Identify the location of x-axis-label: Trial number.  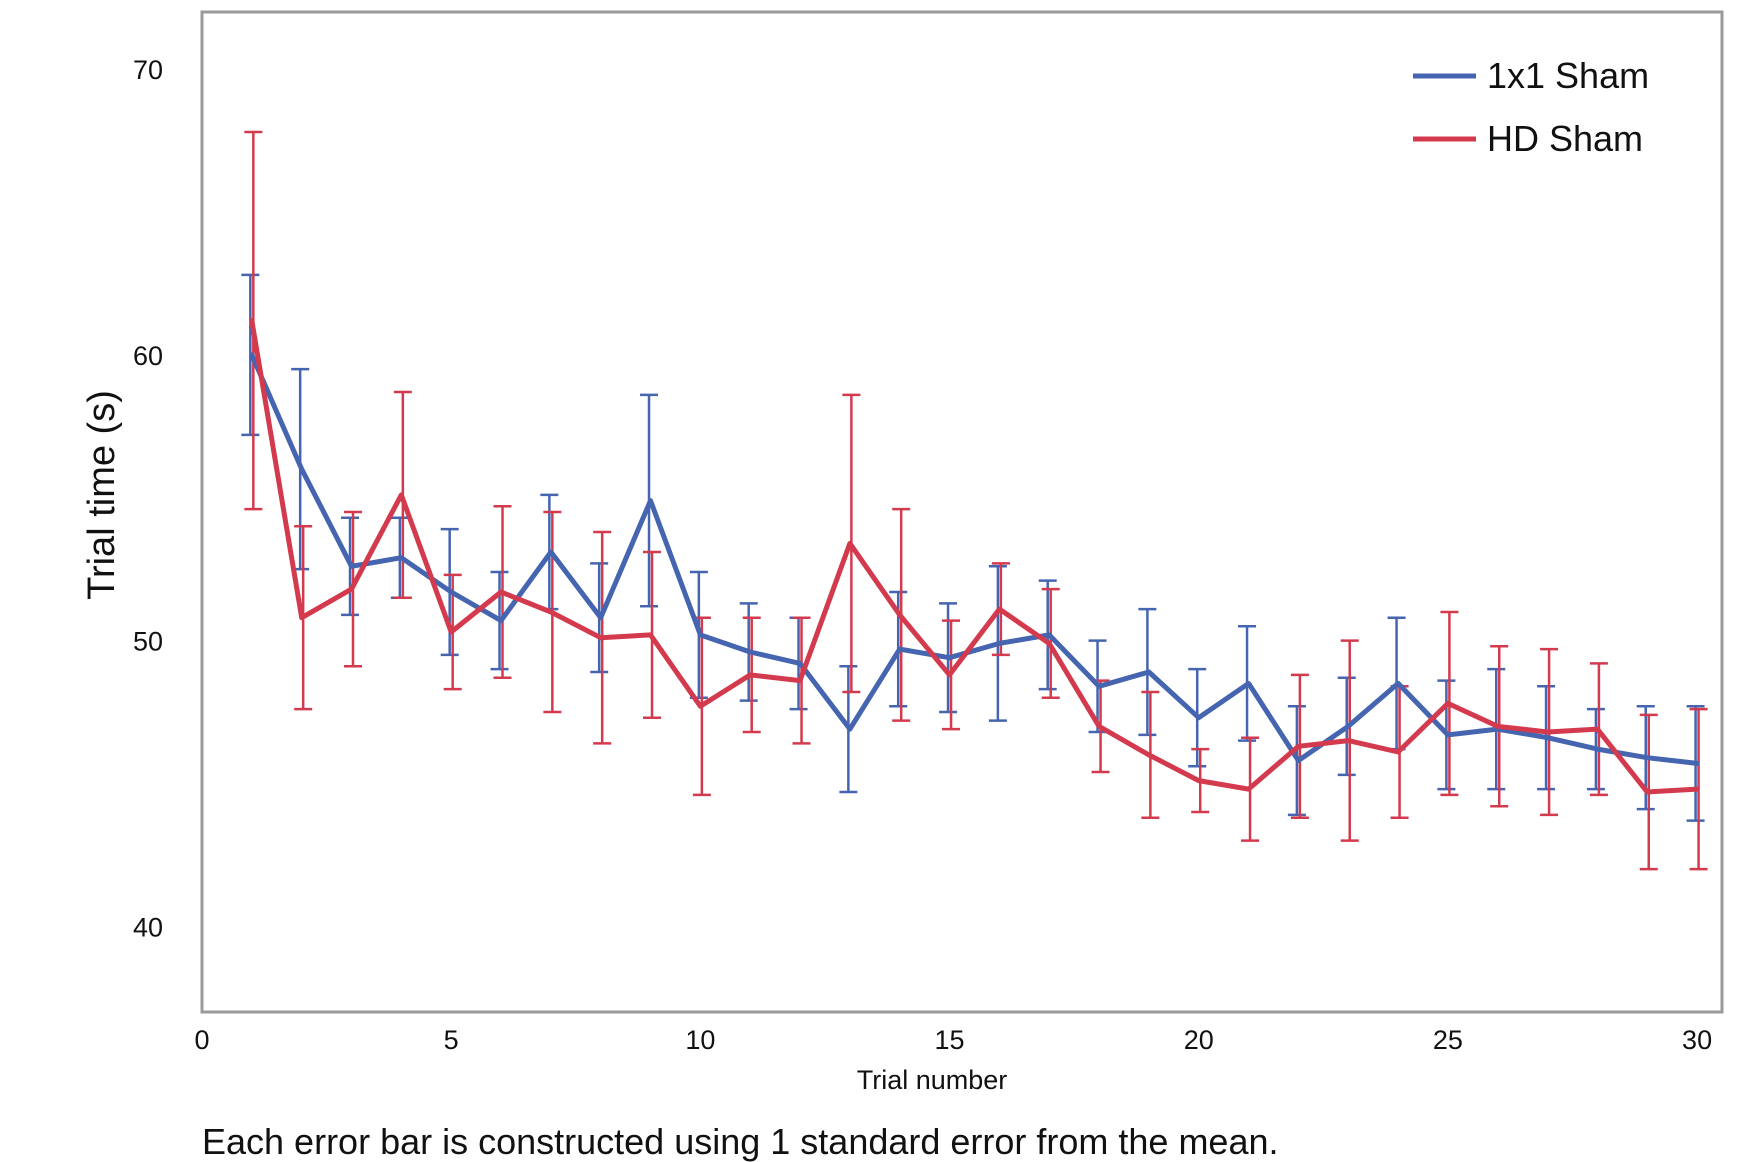
(932, 1080).